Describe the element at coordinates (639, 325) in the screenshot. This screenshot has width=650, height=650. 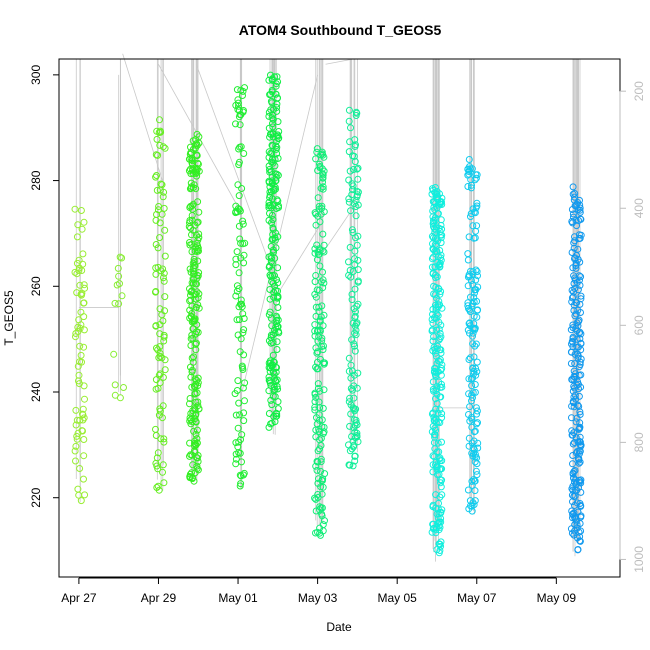
I see `right-tick-label: 600` at that location.